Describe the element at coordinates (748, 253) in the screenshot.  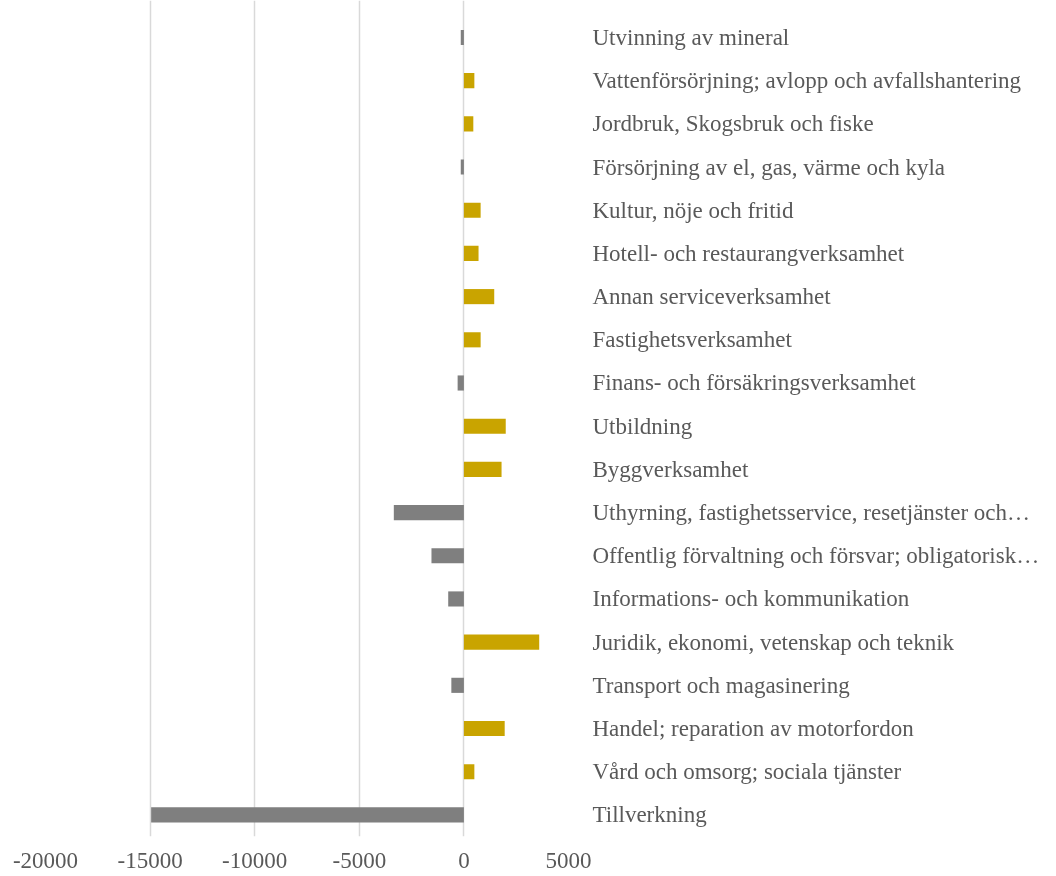
I see `y-tick-label: Hotell- och restaurangverksamhet` at that location.